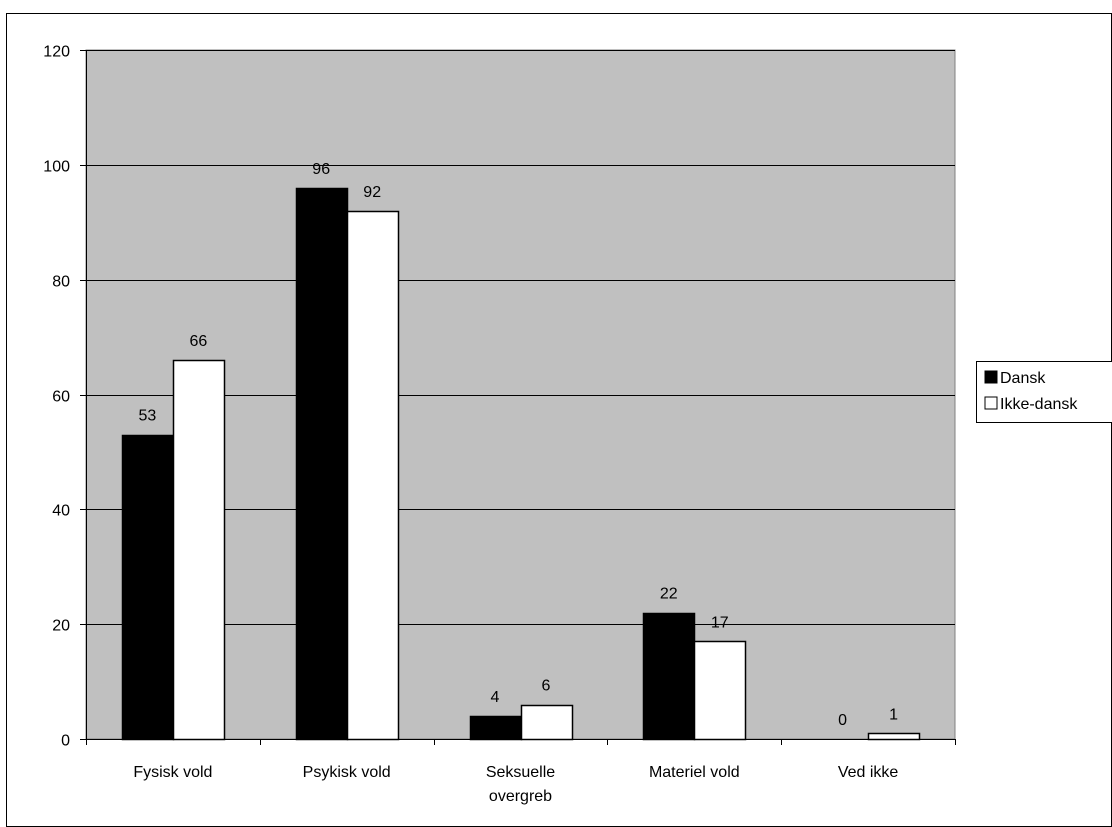 Image resolution: width=1112 pixels, height=827 pixels. I want to click on data-label: 1, so click(893, 714).